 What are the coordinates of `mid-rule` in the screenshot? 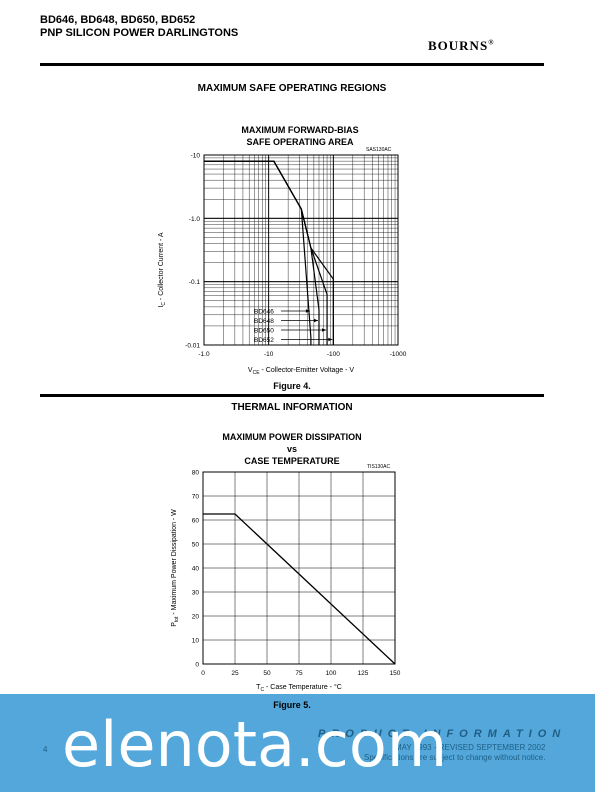 It's located at (292, 395).